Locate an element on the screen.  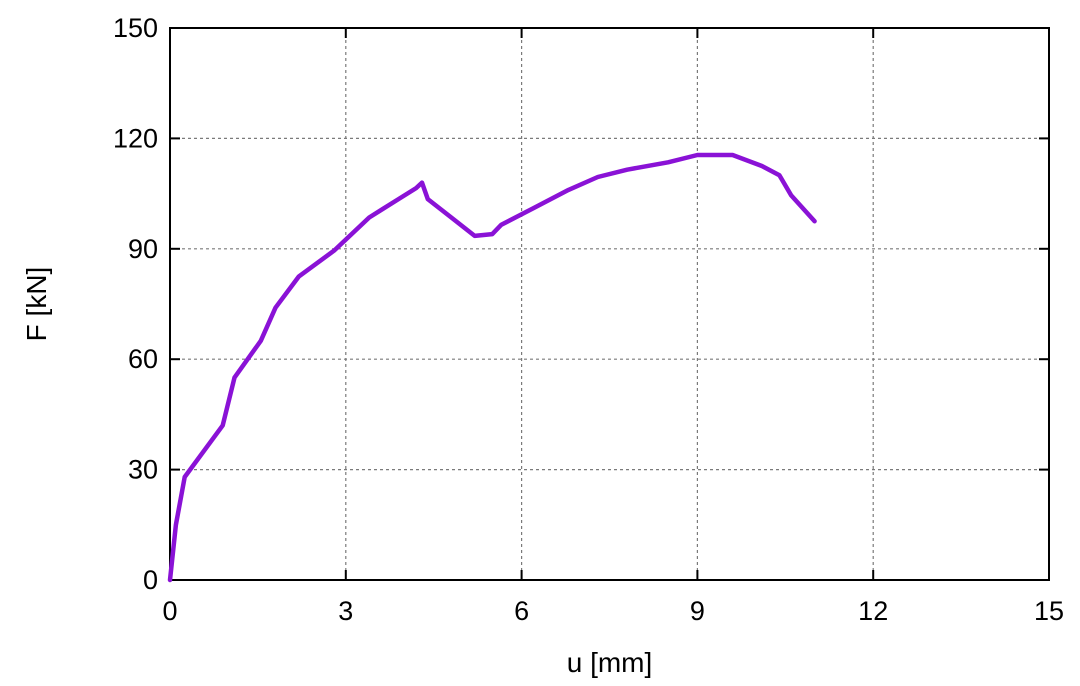
y-axis-label: F [kN] is located at coordinates (36, 304).